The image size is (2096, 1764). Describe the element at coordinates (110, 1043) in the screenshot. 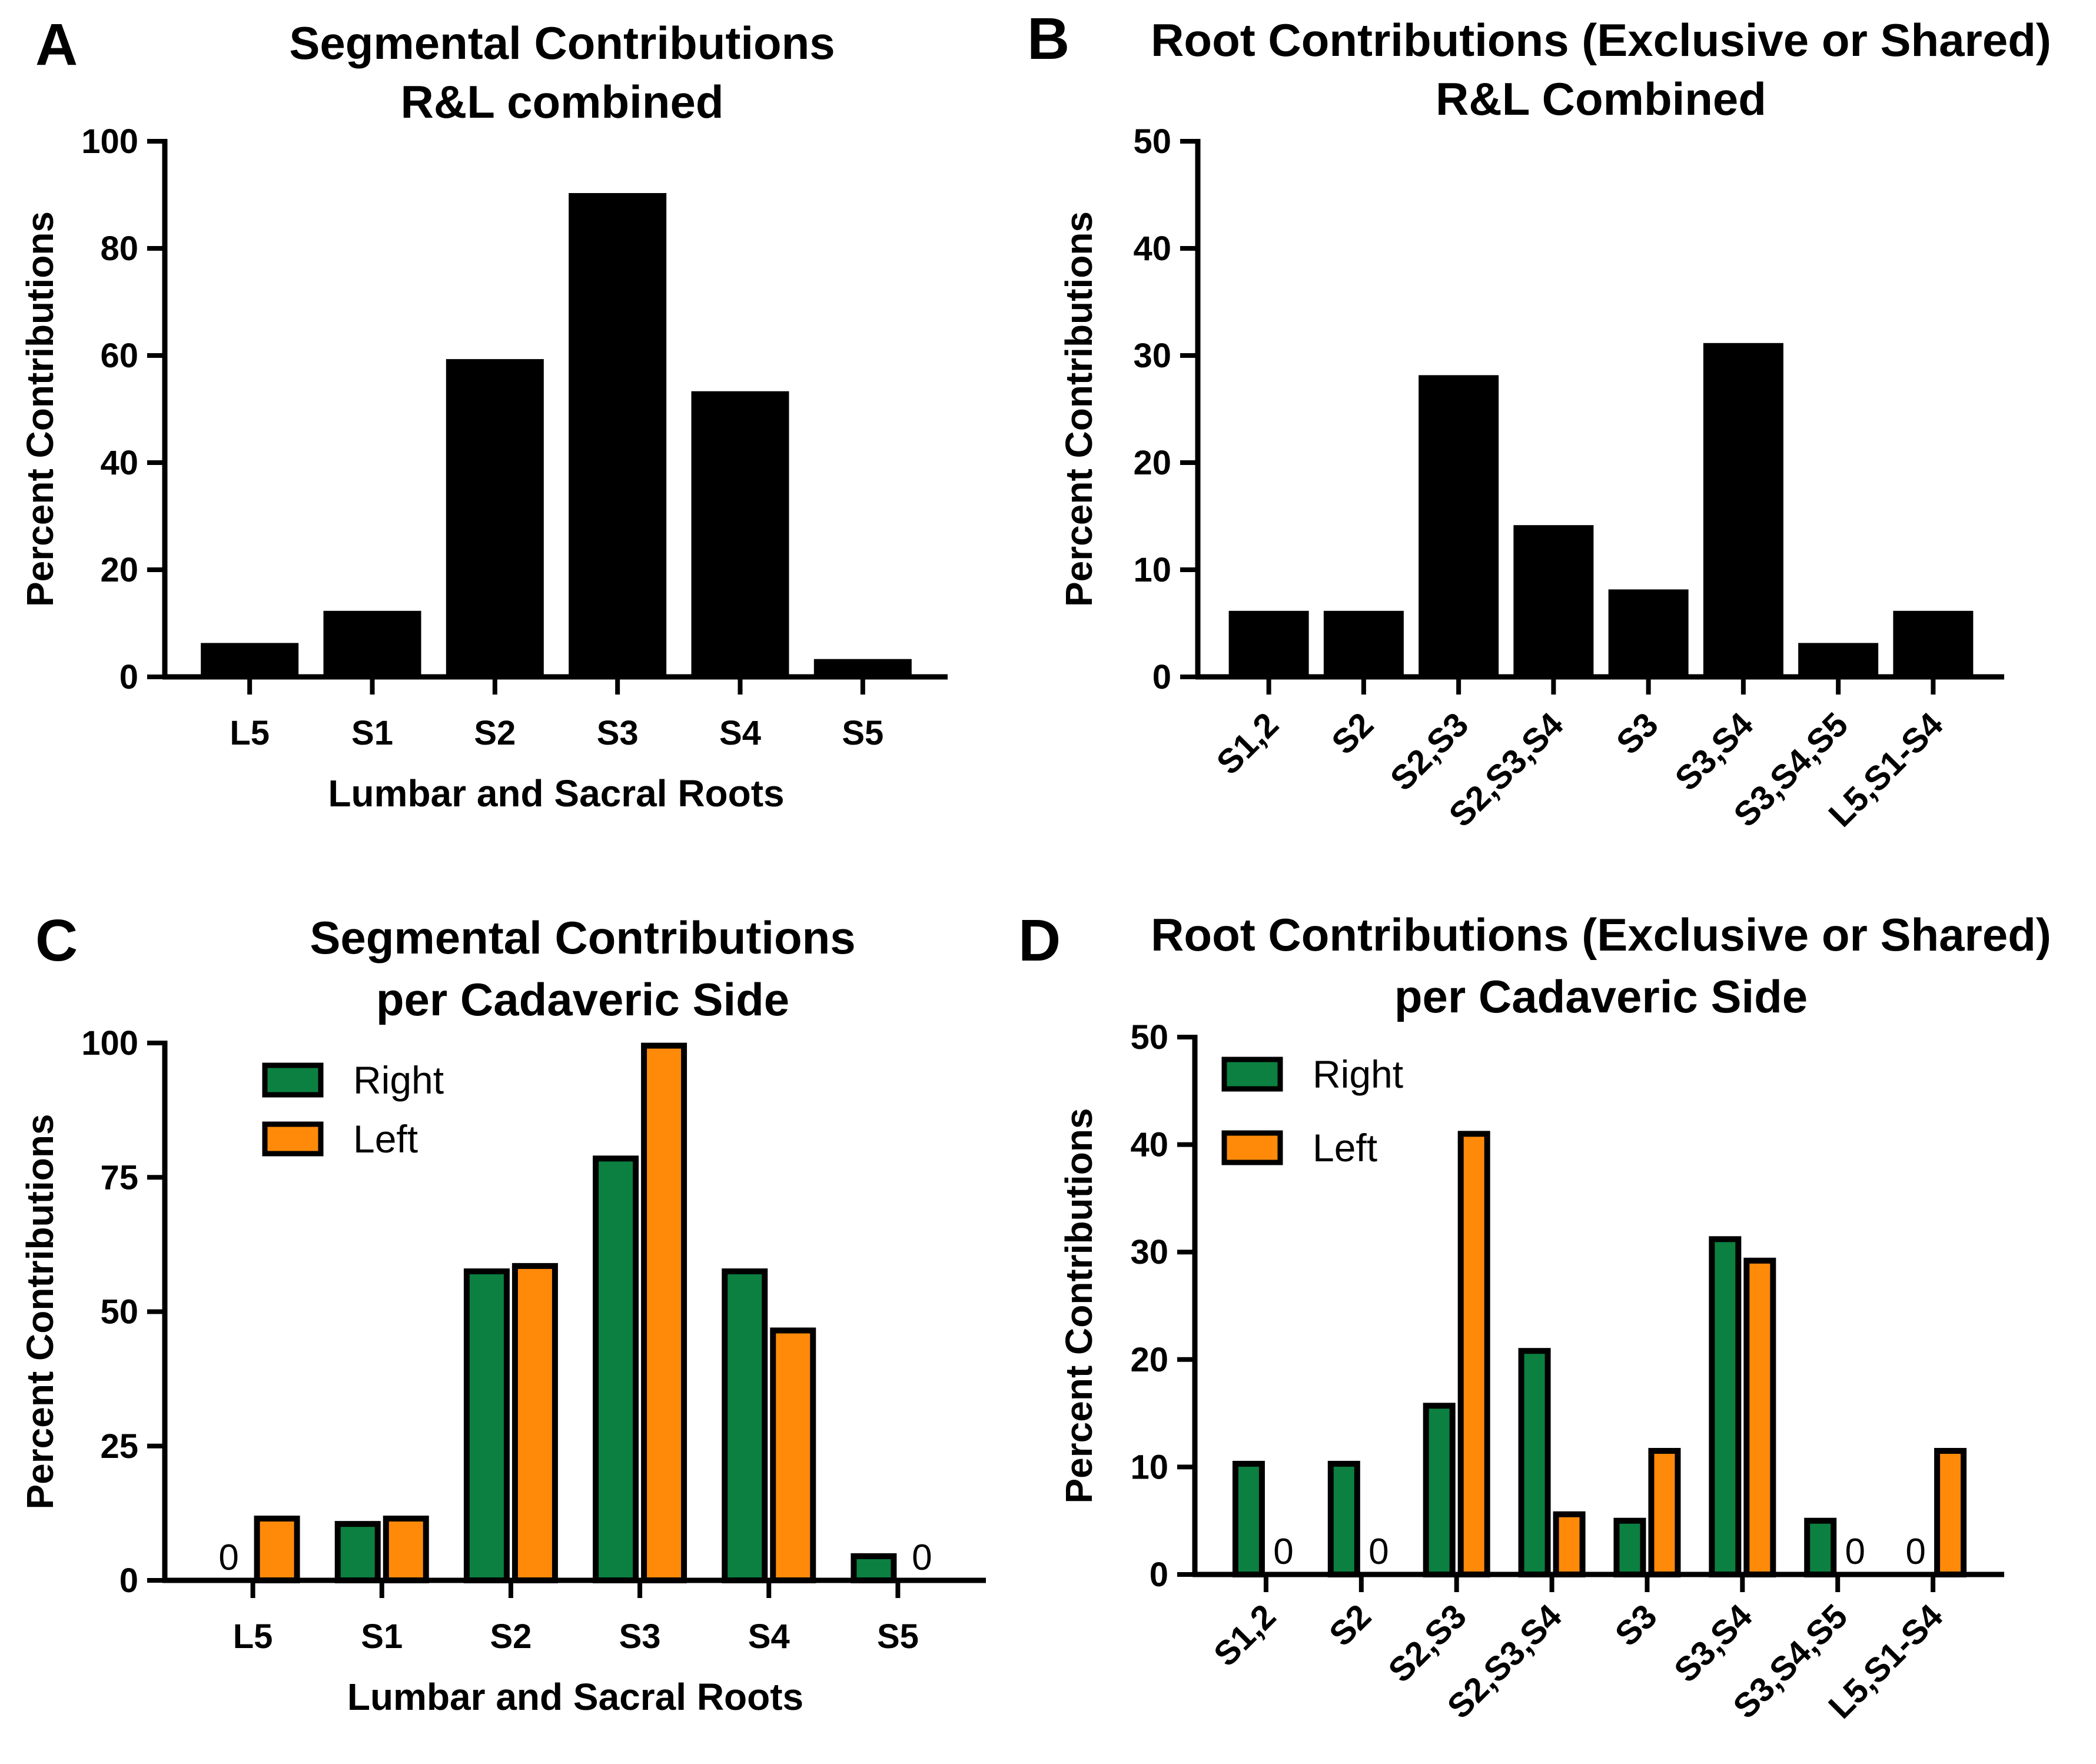

I see `y-tick-label: 100` at that location.